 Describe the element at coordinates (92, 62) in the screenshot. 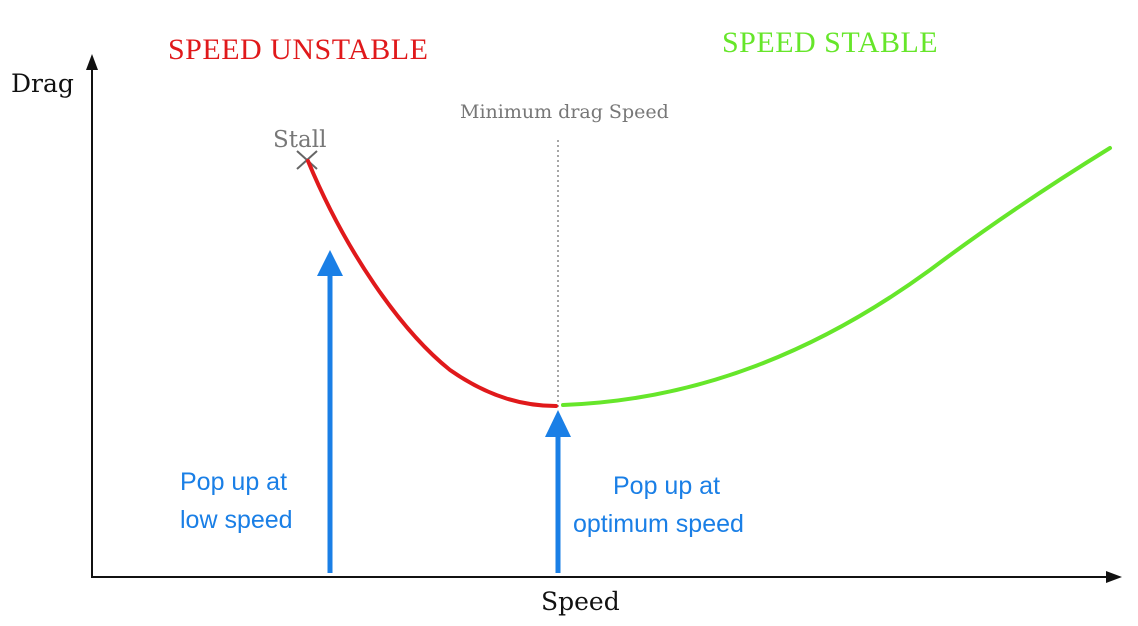

I see `y-axis-arrowhead` at that location.